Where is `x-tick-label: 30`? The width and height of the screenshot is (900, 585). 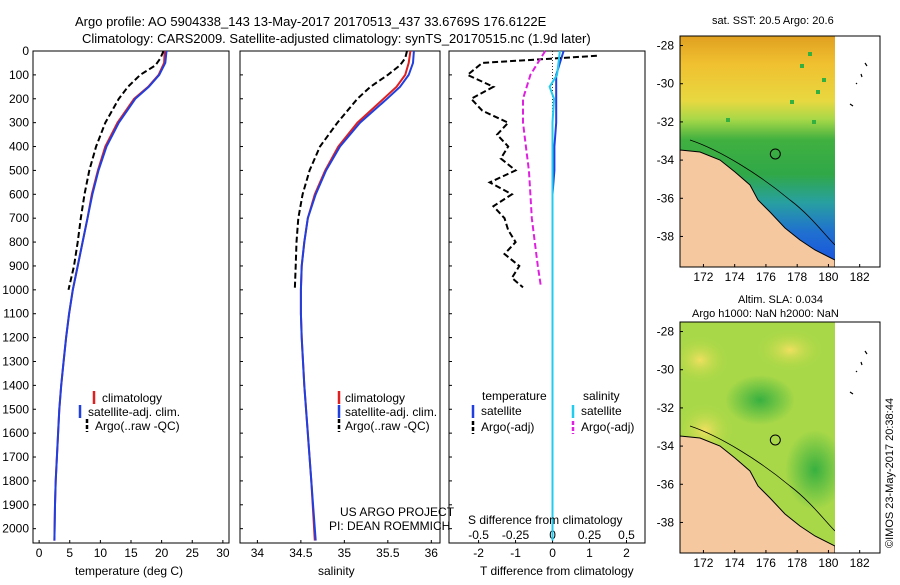 x-tick-label: 30 is located at coordinates (223, 553).